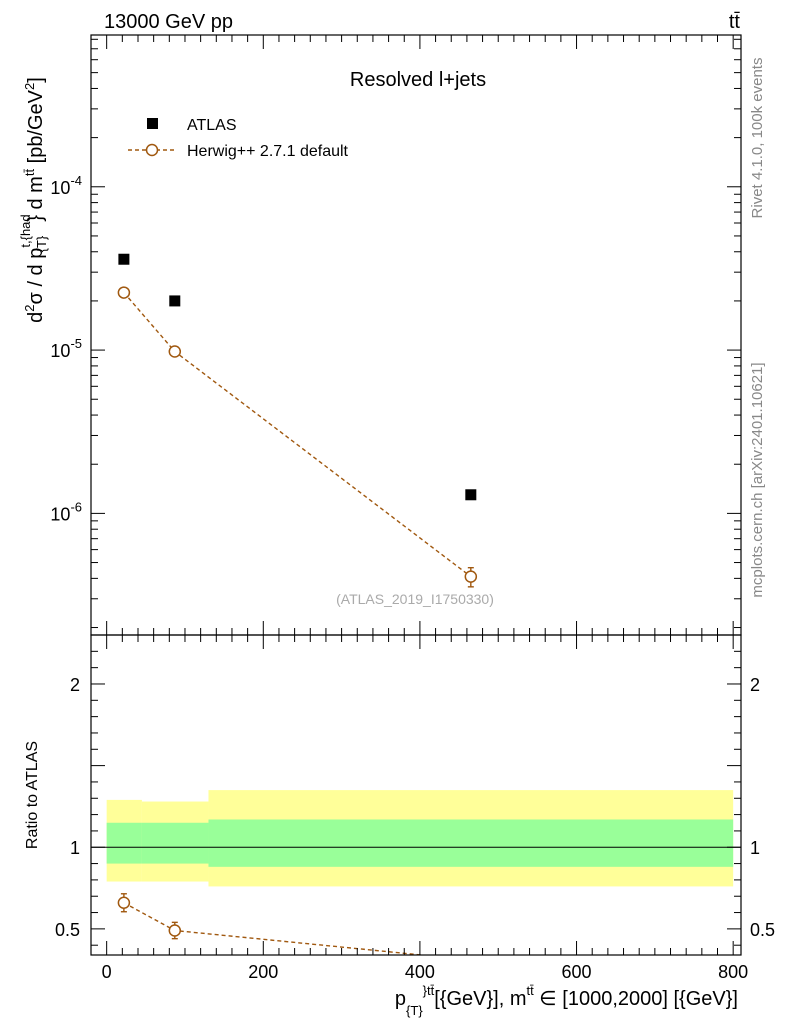  I want to click on legend-herwig-label: Herwig++ 2.7.1 default, so click(268, 151).